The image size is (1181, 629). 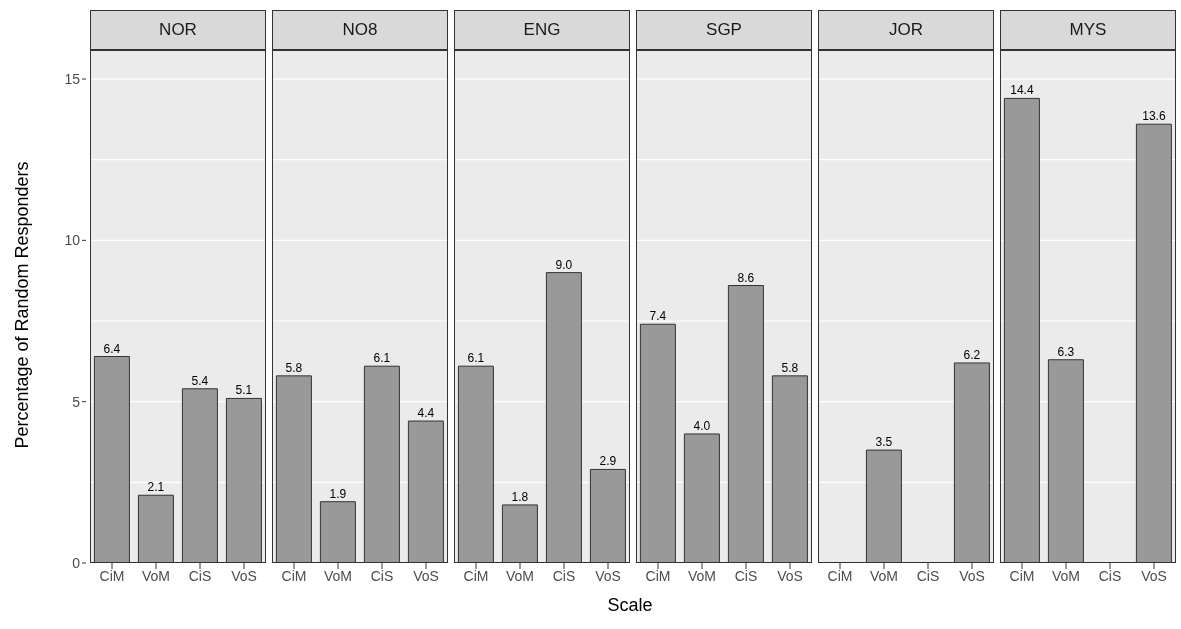 I want to click on x-axis-title: Scale, so click(x=630, y=605).